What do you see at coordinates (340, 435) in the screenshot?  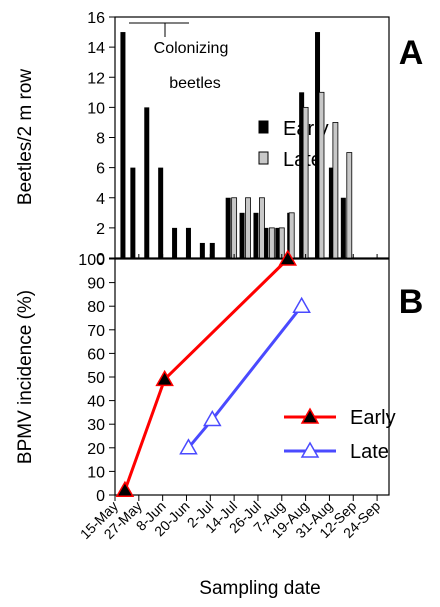 I see `panel-b-legend: Early Late` at bounding box center [340, 435].